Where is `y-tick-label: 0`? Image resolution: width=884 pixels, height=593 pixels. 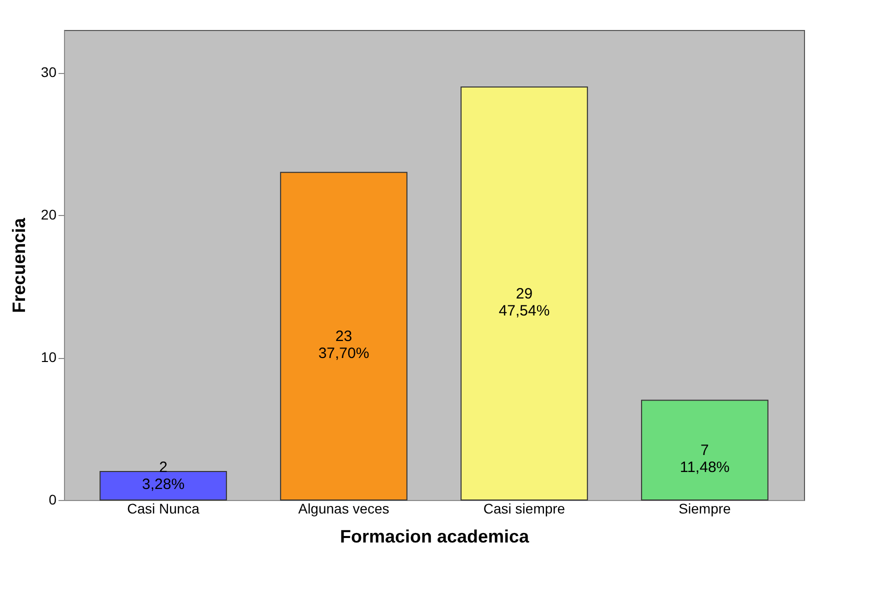 y-tick-label: 0 is located at coordinates (52, 500).